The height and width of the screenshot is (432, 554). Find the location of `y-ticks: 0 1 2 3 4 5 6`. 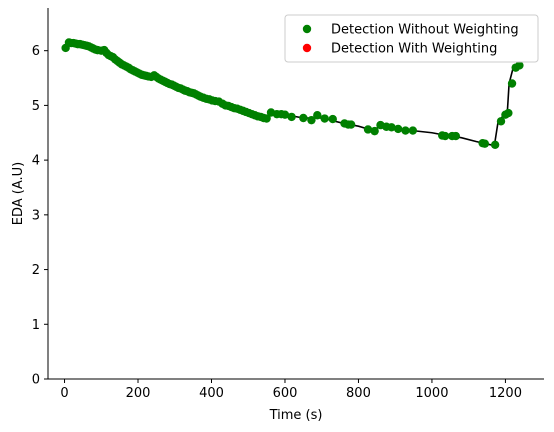

y-ticks: 0 1 2 3 4 5 6 is located at coordinates (40, 216).